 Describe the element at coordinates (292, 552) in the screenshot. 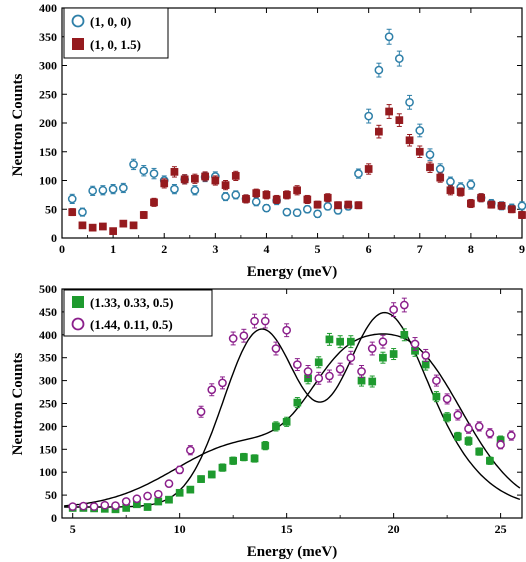

I see `bottom-chart-x-axis-label: Energy (meV)` at that location.